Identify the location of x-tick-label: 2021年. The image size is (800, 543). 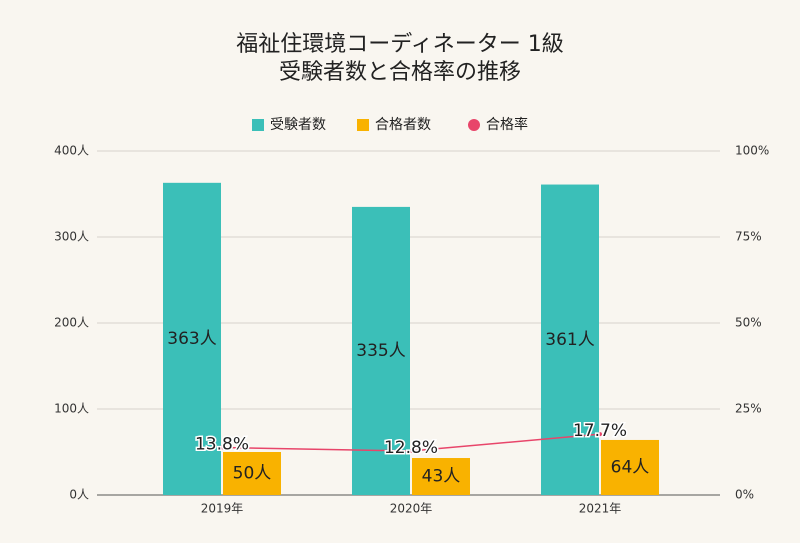
(600, 509).